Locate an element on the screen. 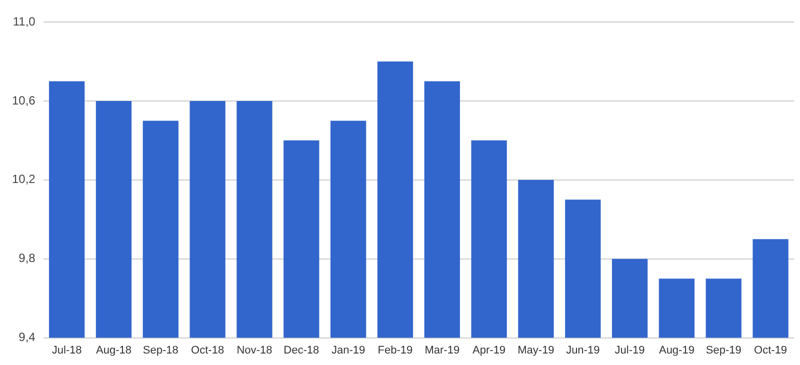 The image size is (800, 365). y-tick-label: 10,6 is located at coordinates (24, 100).